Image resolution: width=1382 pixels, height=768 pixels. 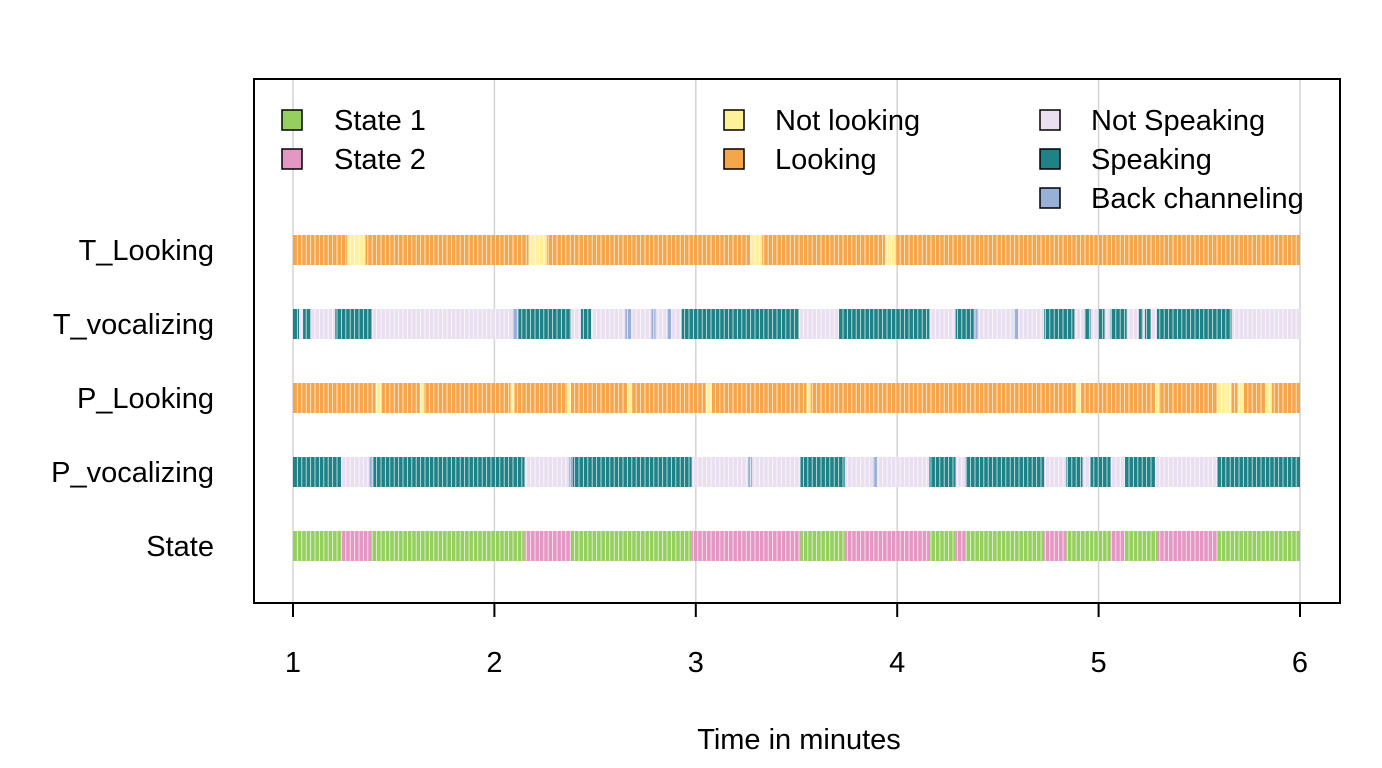 What do you see at coordinates (799, 740) in the screenshot?
I see `x-axis-title: Time in minutes` at bounding box center [799, 740].